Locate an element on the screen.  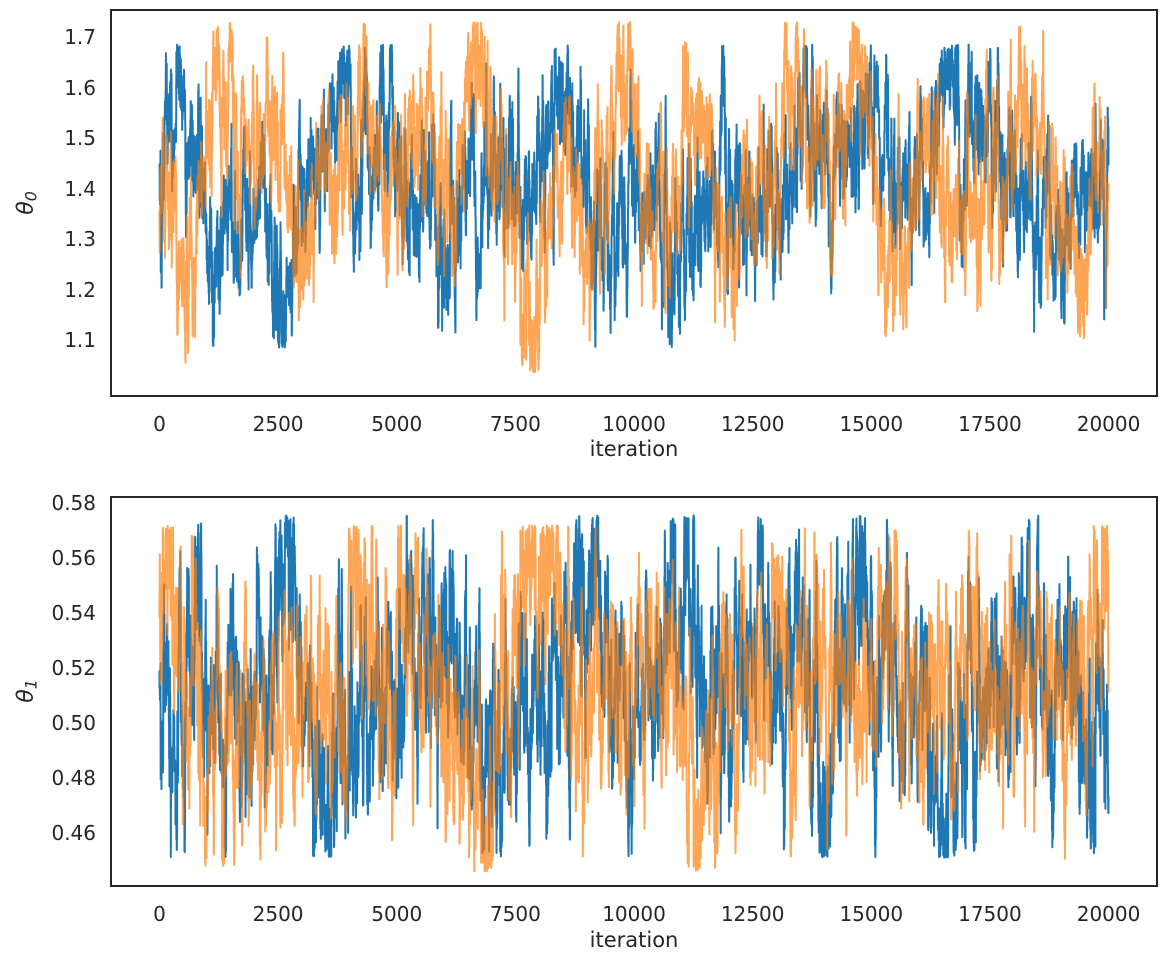
y-tick-label: 0.50 is located at coordinates (73, 722).